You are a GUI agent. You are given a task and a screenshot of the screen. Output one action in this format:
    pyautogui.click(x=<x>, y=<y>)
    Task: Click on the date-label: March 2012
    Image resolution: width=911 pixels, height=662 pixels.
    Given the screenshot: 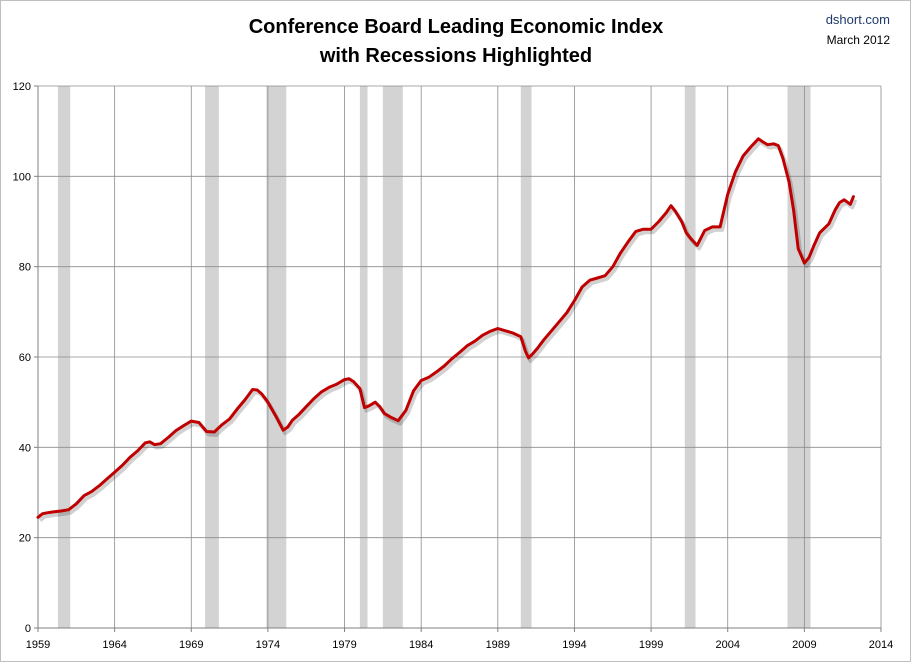 What is the action you would take?
    pyautogui.click(x=859, y=40)
    